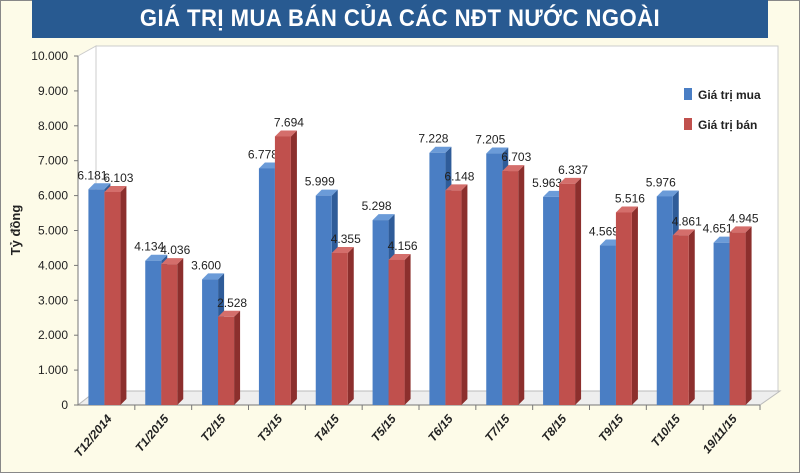 This screenshot has height=473, width=800. I want to click on data-label: 5.976, so click(661, 182).